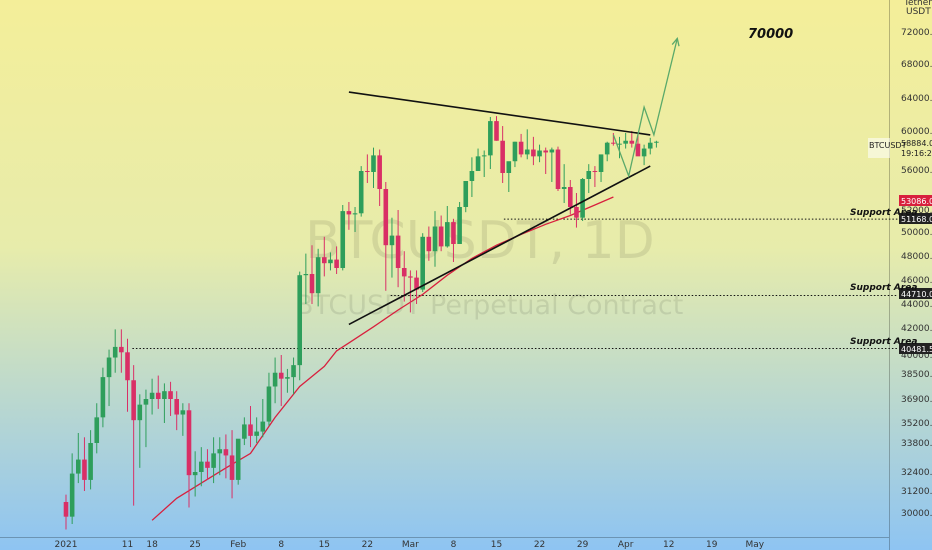  What do you see at coordinates (916, 99) in the screenshot?
I see `y-tick-label: 64000.0` at bounding box center [916, 99].